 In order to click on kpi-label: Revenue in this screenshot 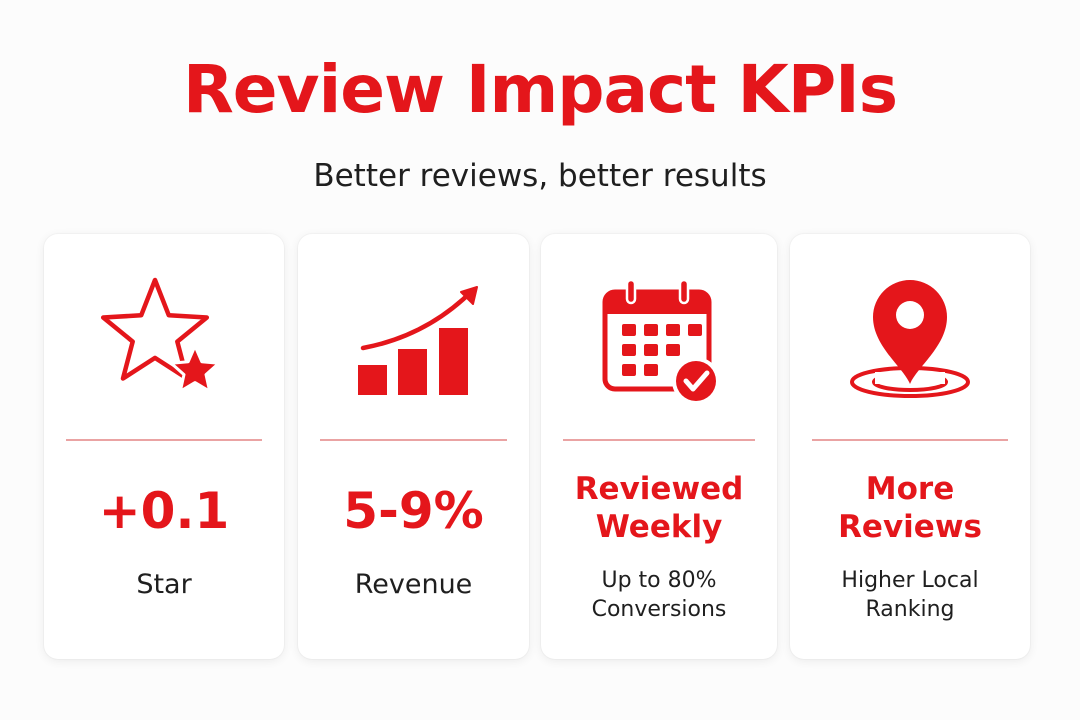, I will do `click(413, 584)`.